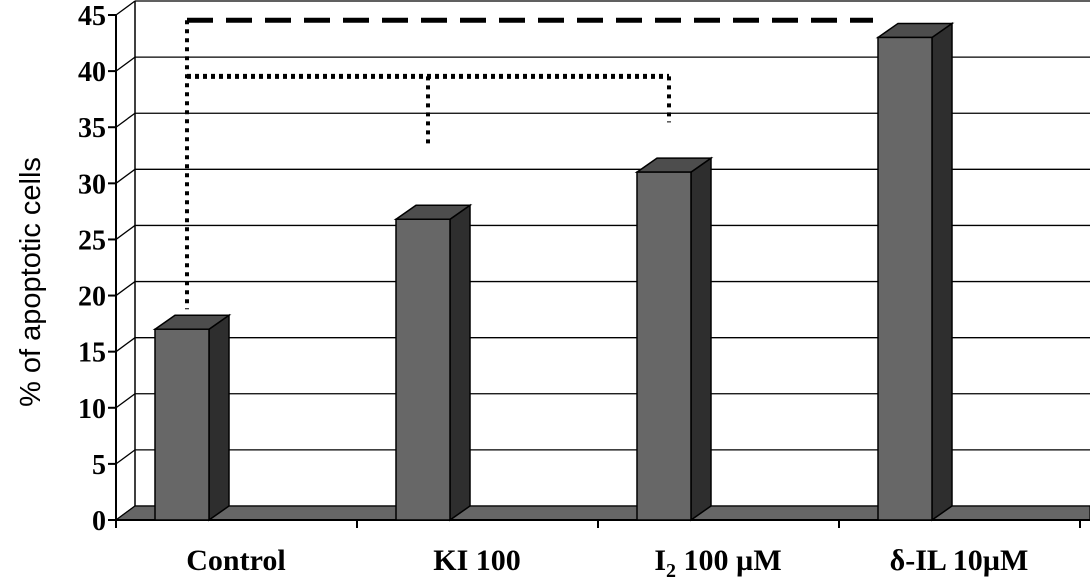 The height and width of the screenshot is (581, 1090). What do you see at coordinates (429, 110) in the screenshot?
I see `comparison-bracket` at bounding box center [429, 110].